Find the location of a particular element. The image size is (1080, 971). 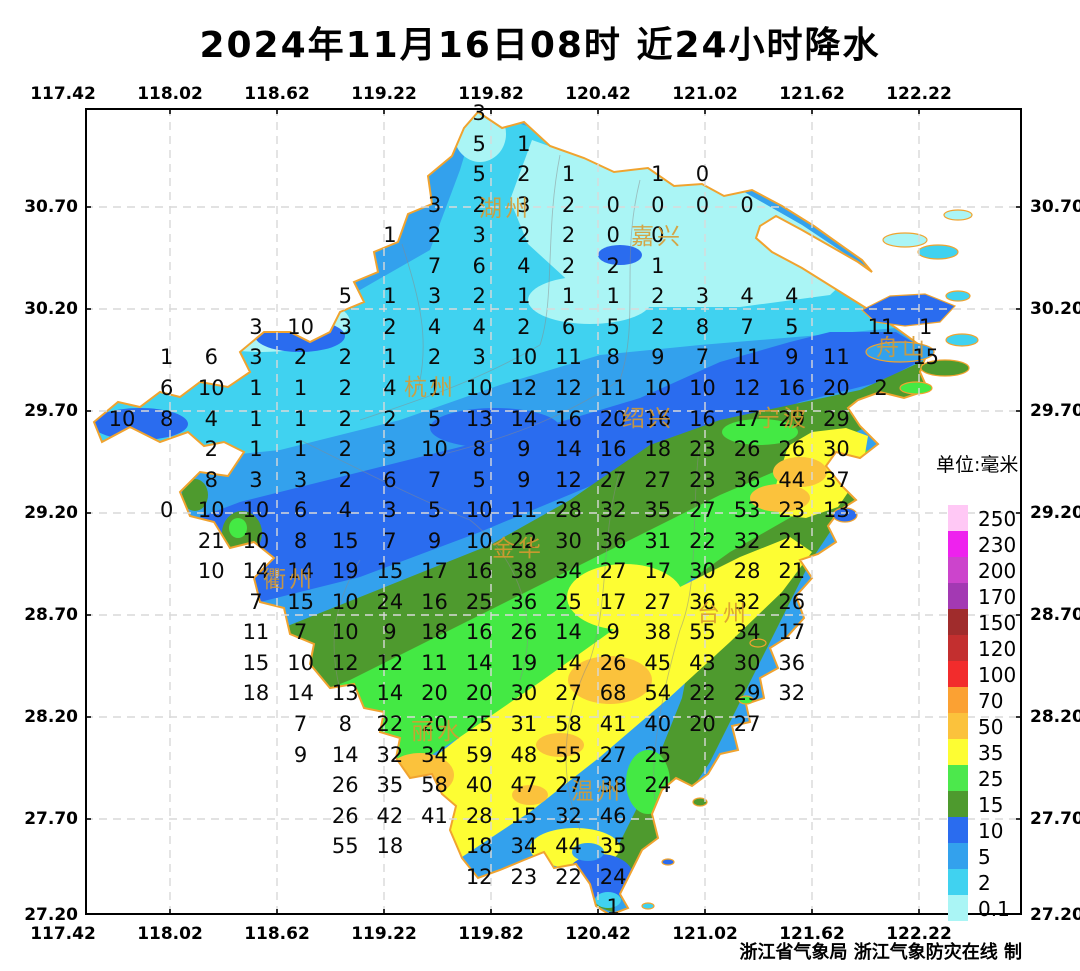

precip-value: 25 is located at coordinates (568, 601).